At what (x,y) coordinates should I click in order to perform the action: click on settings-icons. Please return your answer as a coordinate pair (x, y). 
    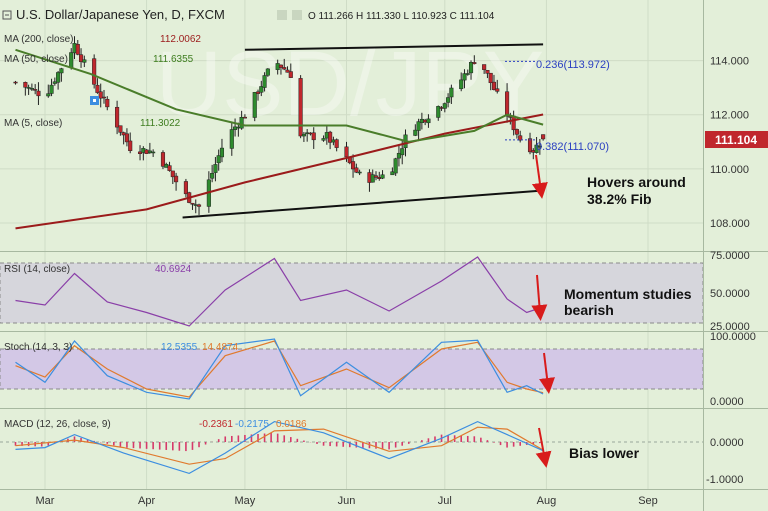
    Looking at the image, I should click on (289, 15).